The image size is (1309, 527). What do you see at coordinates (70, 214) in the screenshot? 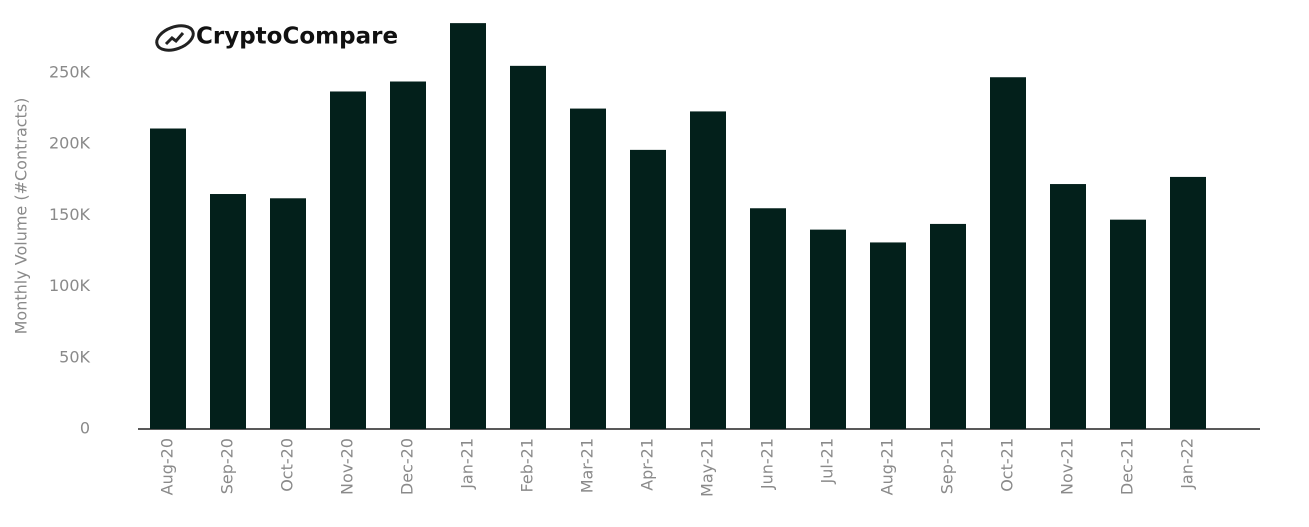
I see `y-tick-label: 150K` at bounding box center [70, 214].